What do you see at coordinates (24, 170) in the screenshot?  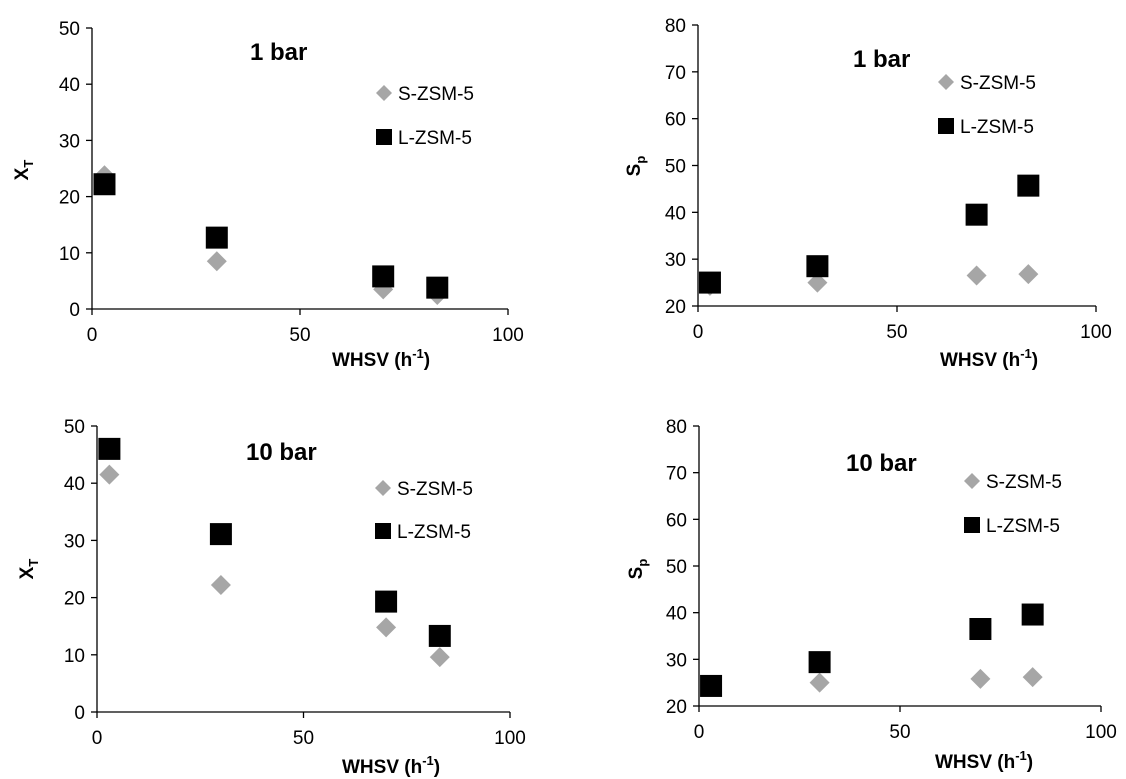 I see `y-axis-title: XT` at bounding box center [24, 170].